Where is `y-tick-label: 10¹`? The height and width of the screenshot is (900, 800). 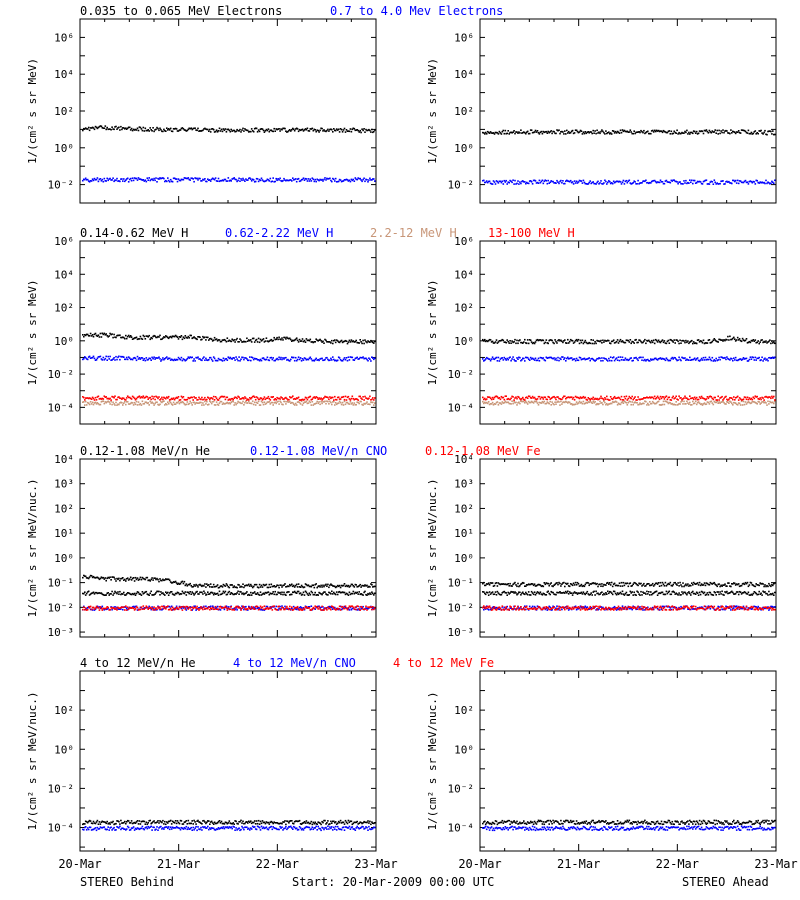
y-tick-label: 10¹ is located at coordinates (64, 533).